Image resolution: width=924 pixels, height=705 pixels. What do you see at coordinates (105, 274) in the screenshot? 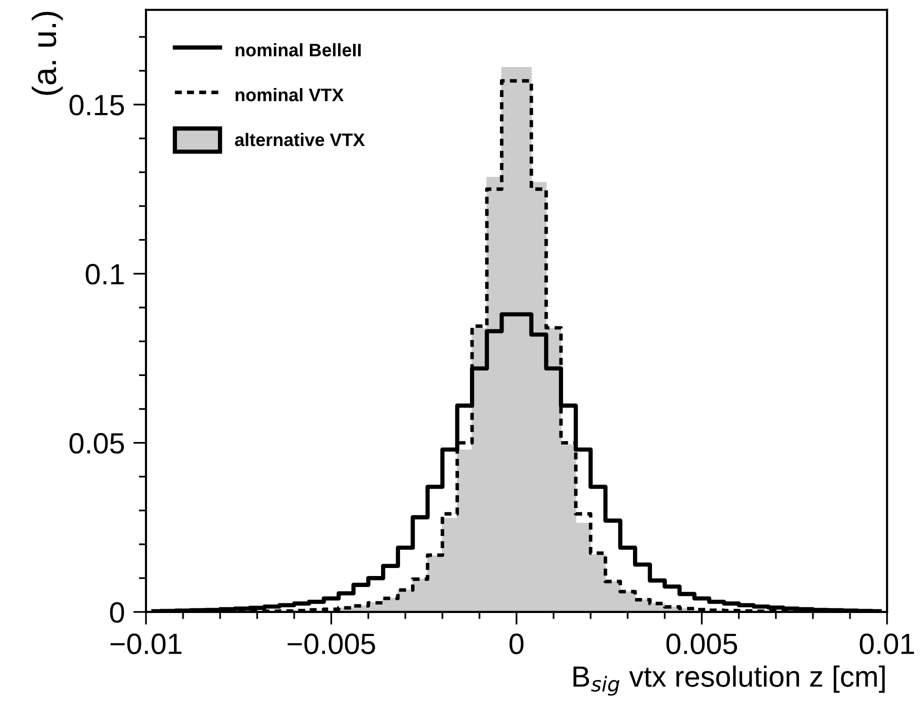
I see `y-tick-label: 0.1` at bounding box center [105, 274].